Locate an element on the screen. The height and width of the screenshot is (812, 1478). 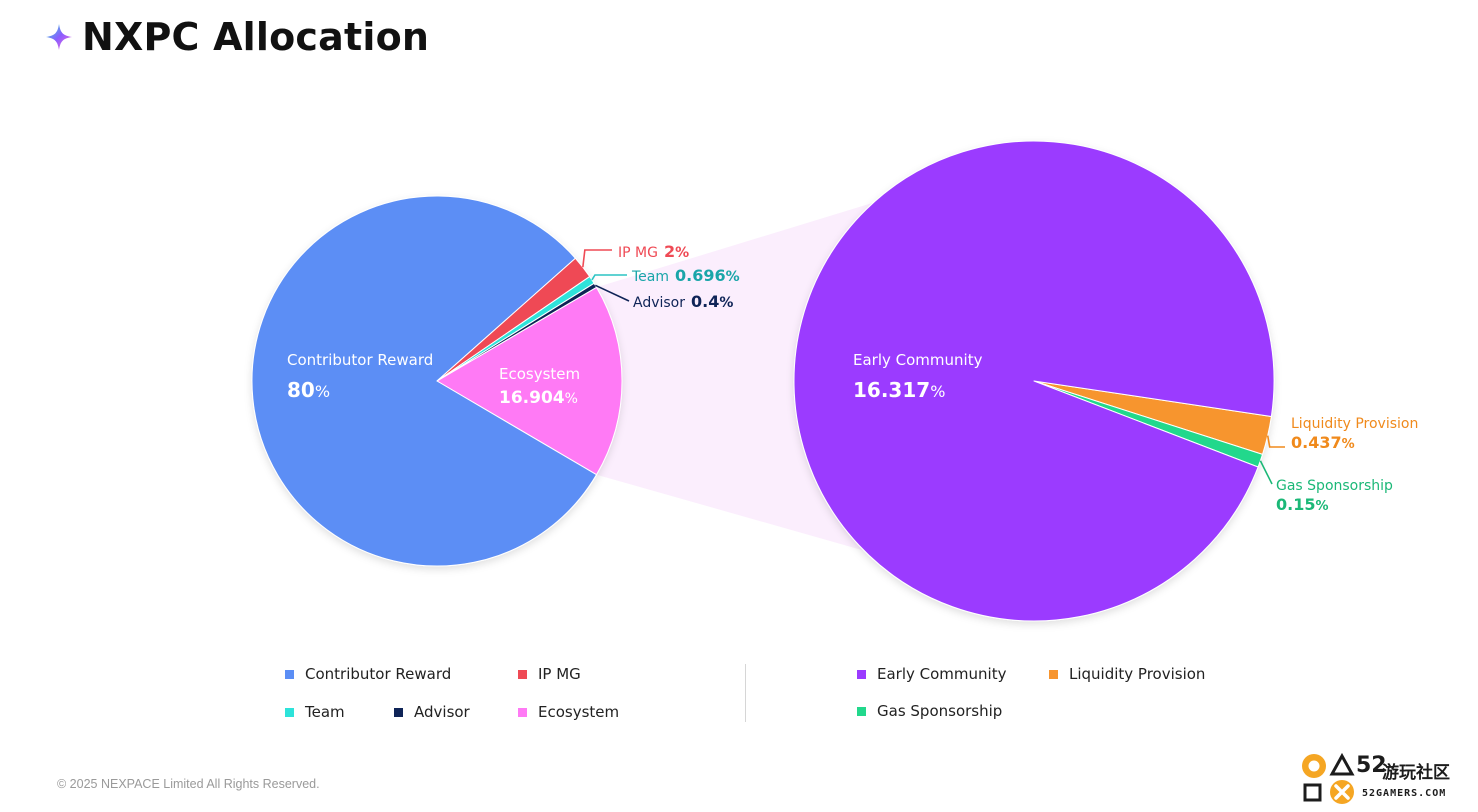
leader-line-gas-sponsorship is located at coordinates (1266, 472).